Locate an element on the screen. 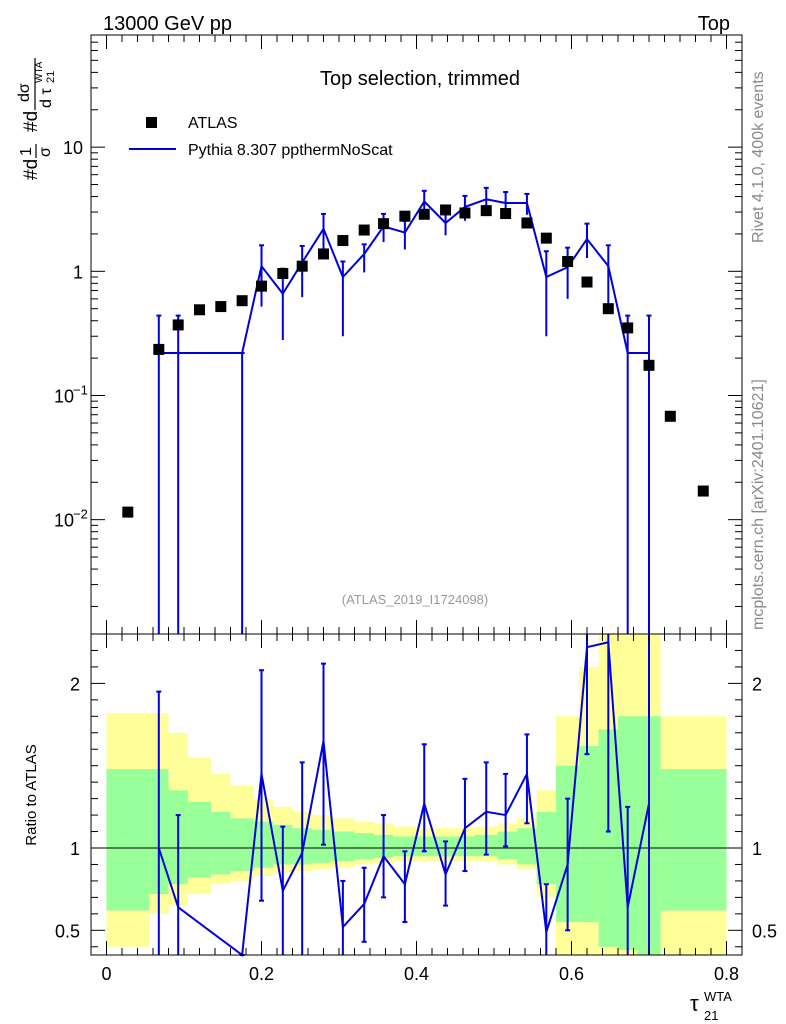 Image resolution: width=786 pixels, height=1024 pixels. ratio-y-axis-label: Ratio to ATLAS is located at coordinates (31, 794).